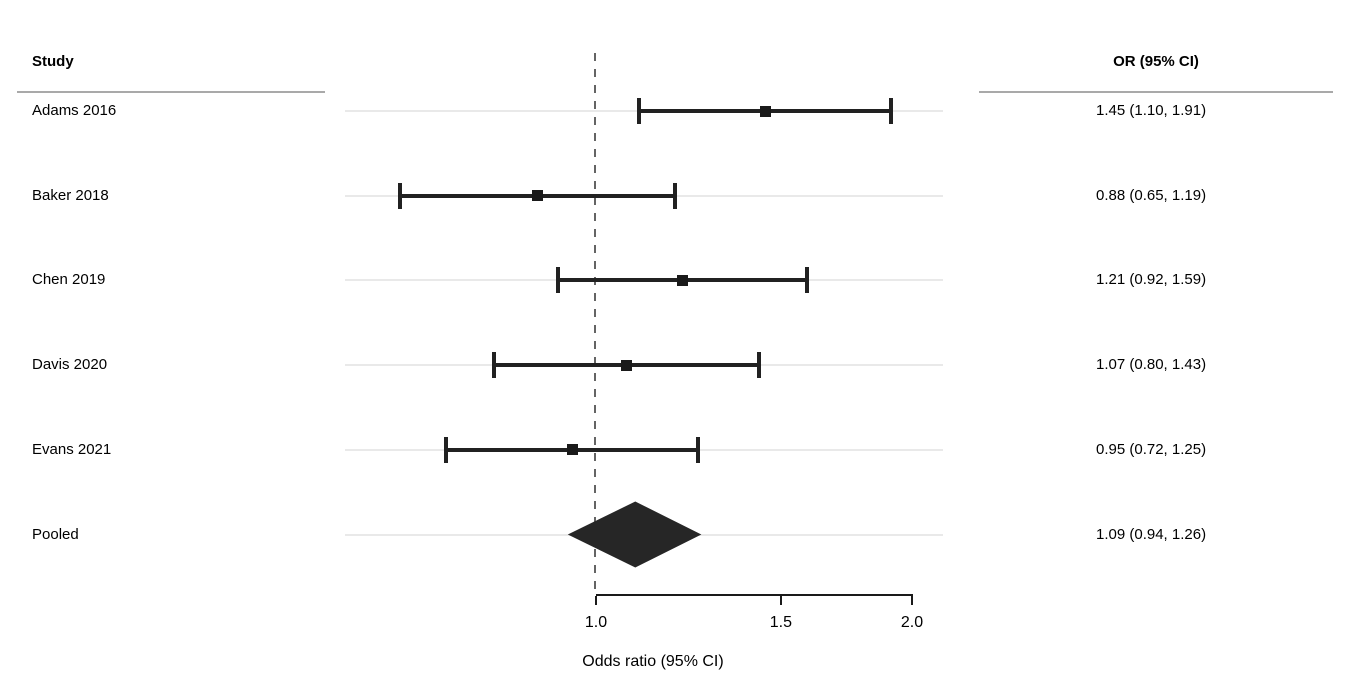 This screenshot has width=1350, height=675. I want to click on study-header-rule, so click(171, 92).